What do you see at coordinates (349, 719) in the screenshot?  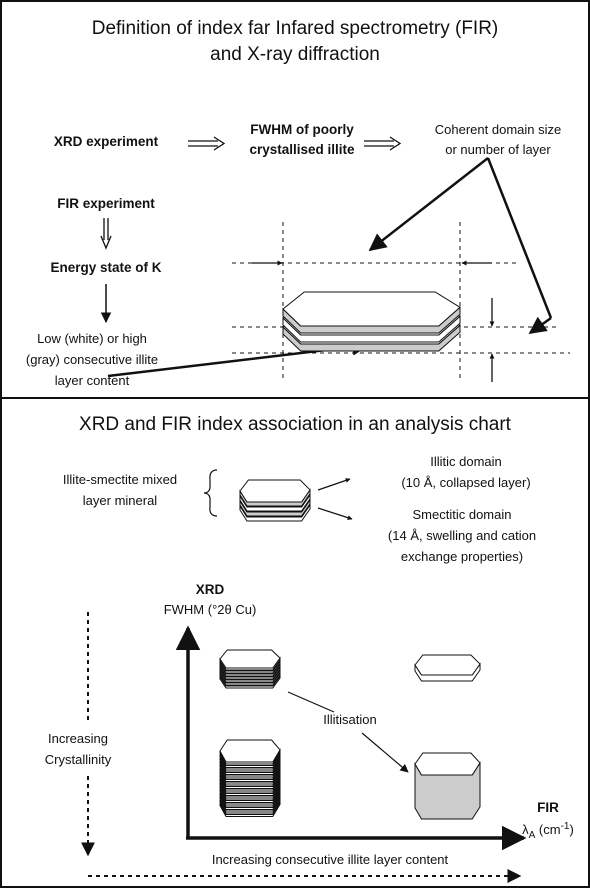 I see `label: Illitisation` at bounding box center [349, 719].